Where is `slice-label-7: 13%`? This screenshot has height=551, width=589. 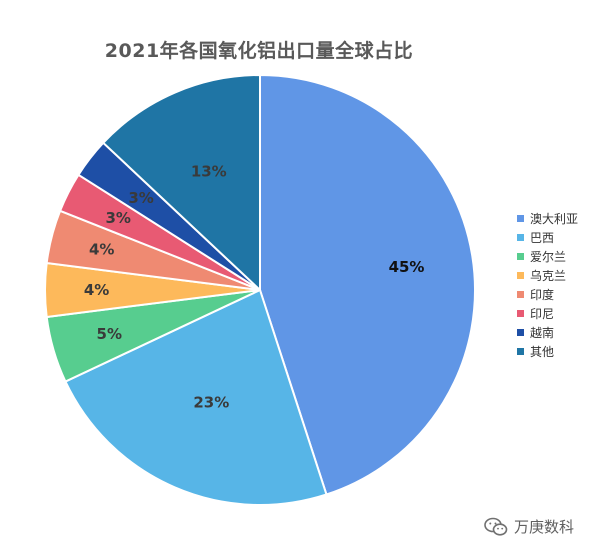 slice-label-7: 13% is located at coordinates (209, 172).